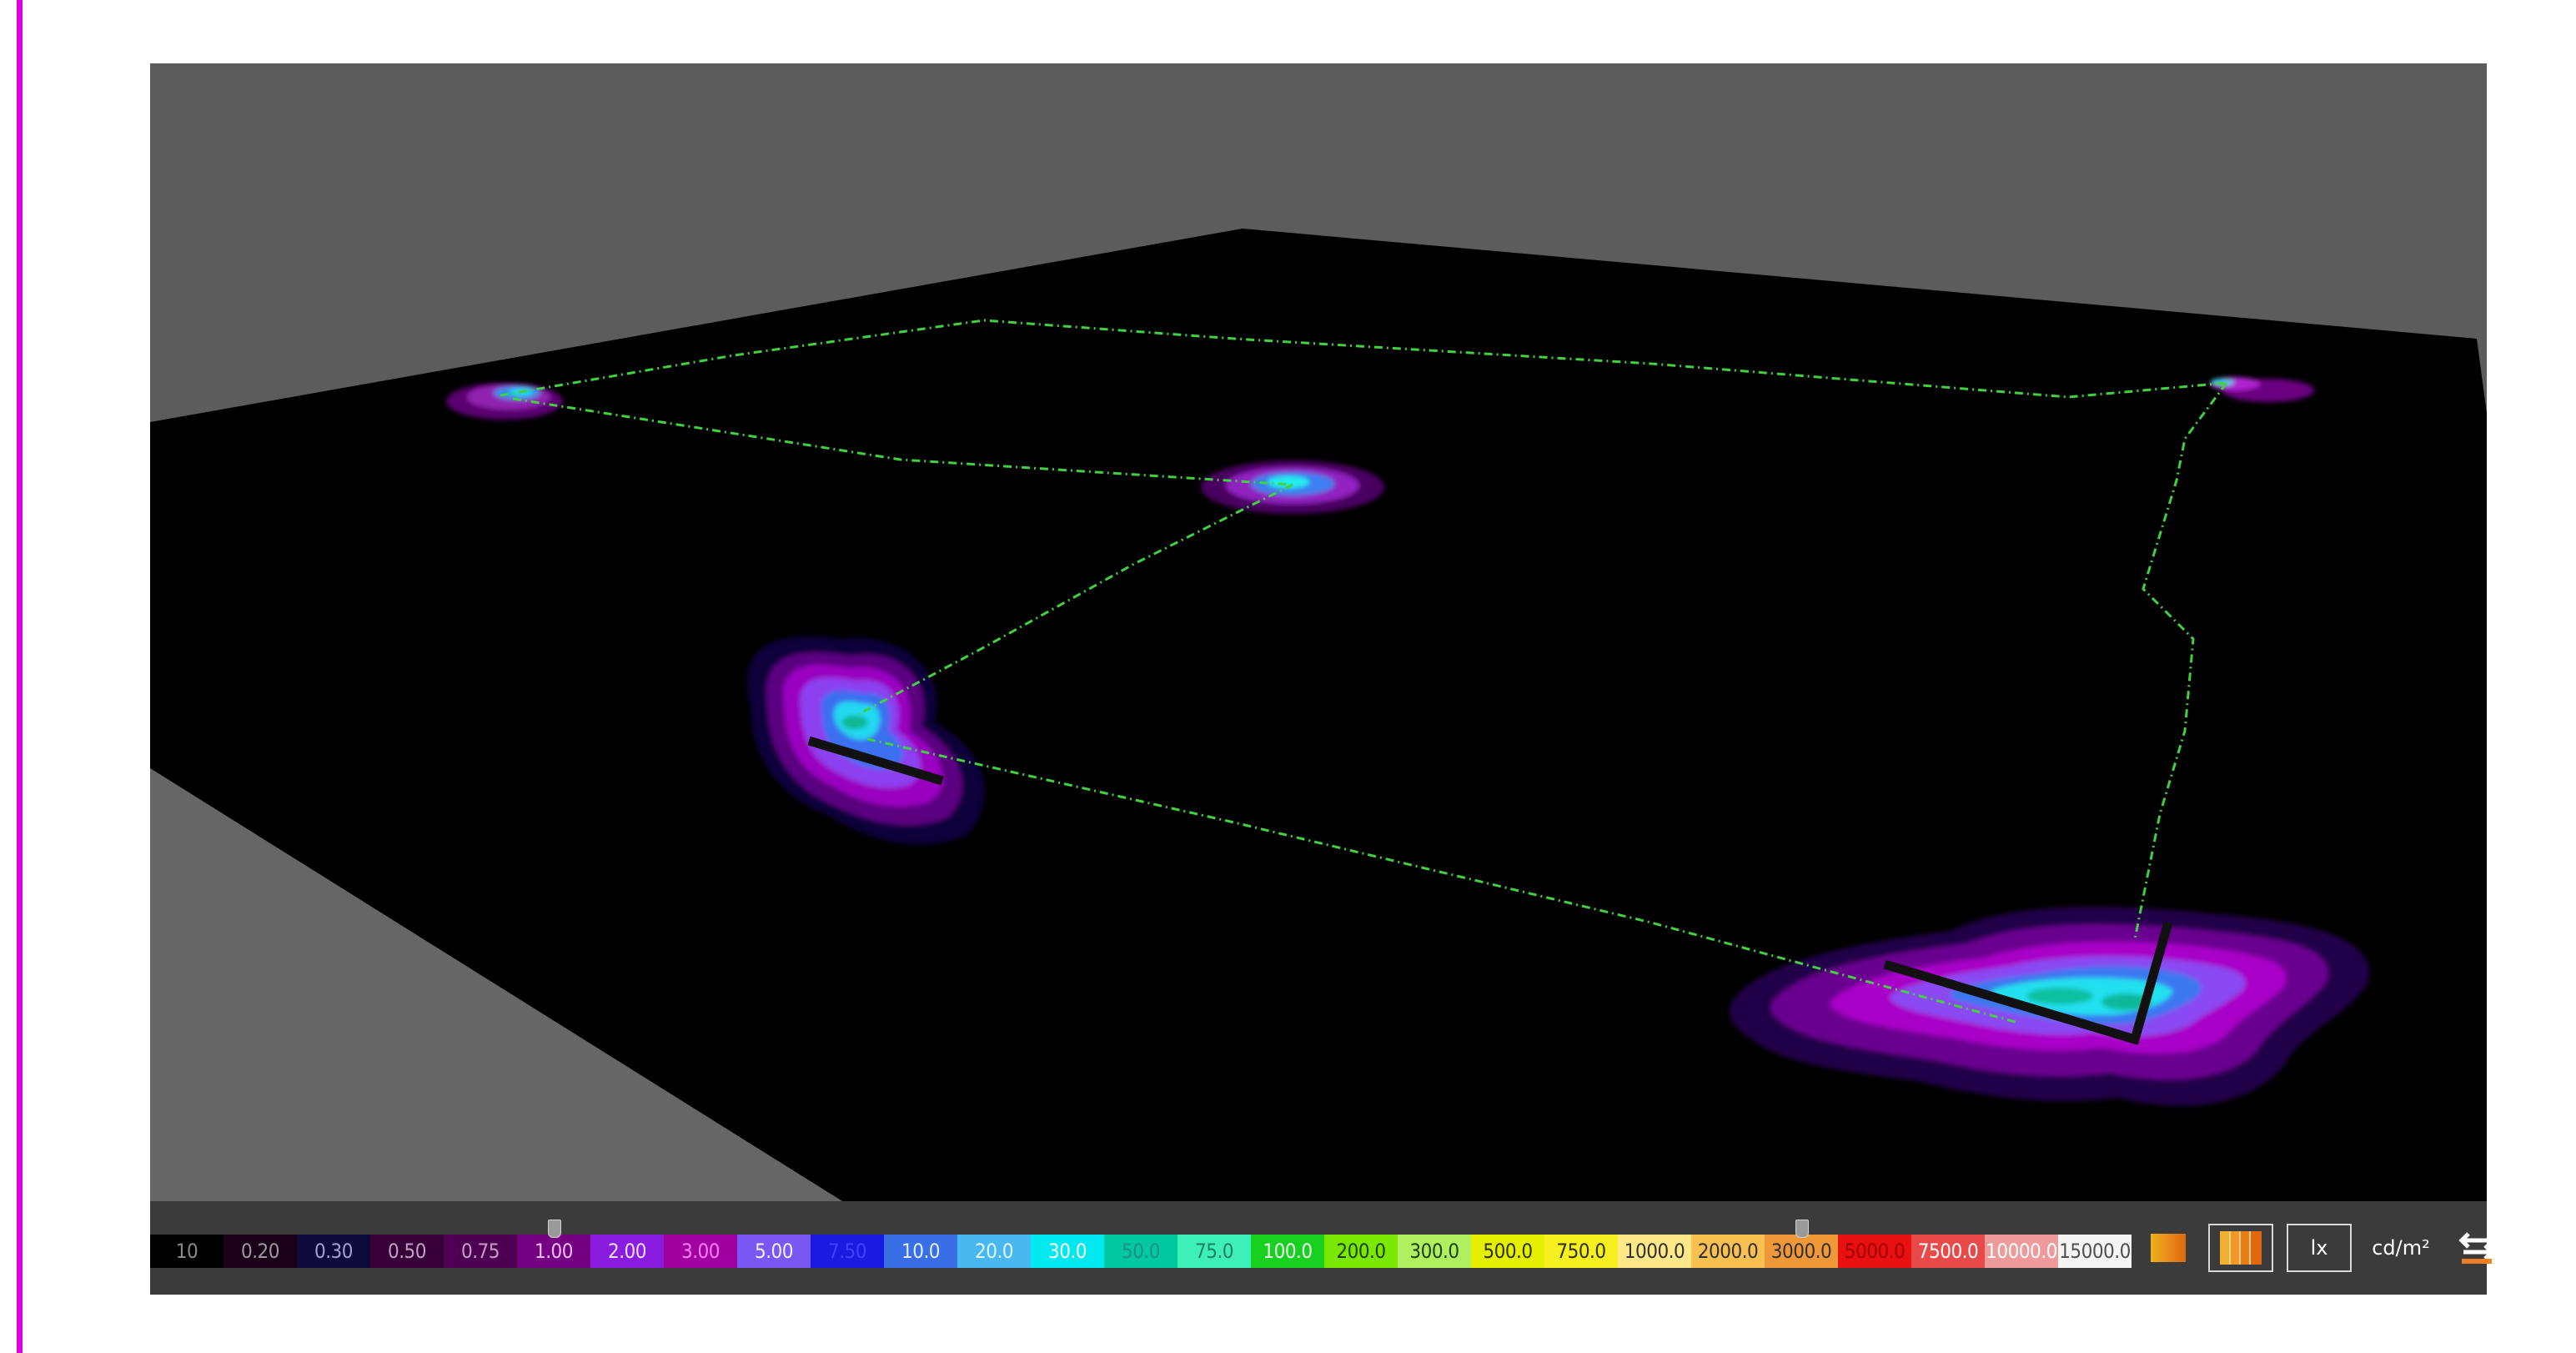 The height and width of the screenshot is (1353, 2576). I want to click on viewport-lower-left-surface, so click(496, 984).